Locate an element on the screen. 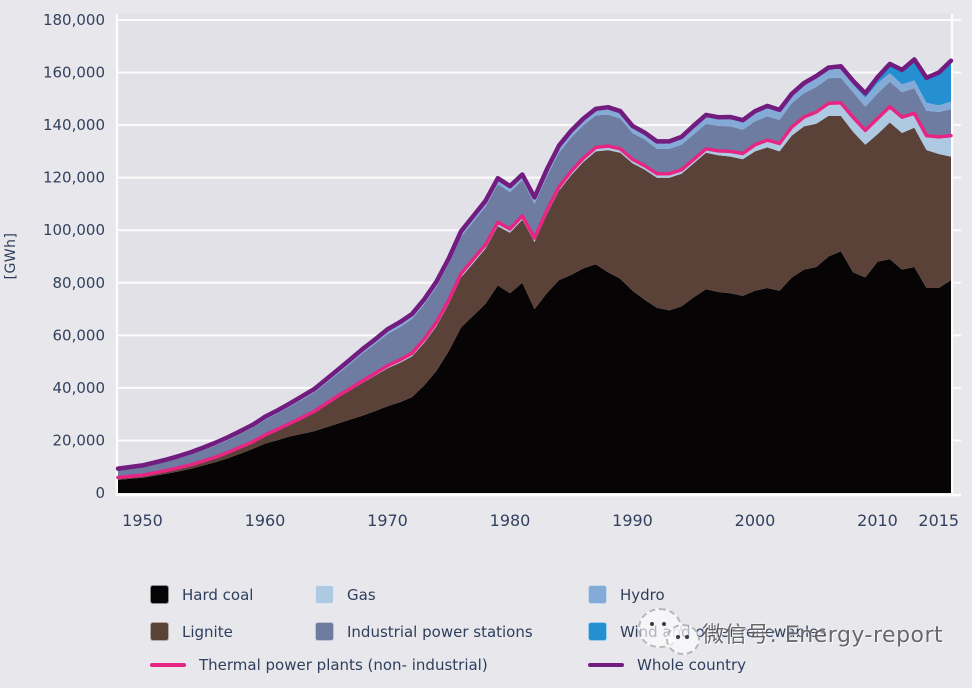 The width and height of the screenshot is (972, 688). legend-label: Hard coal is located at coordinates (218, 594).